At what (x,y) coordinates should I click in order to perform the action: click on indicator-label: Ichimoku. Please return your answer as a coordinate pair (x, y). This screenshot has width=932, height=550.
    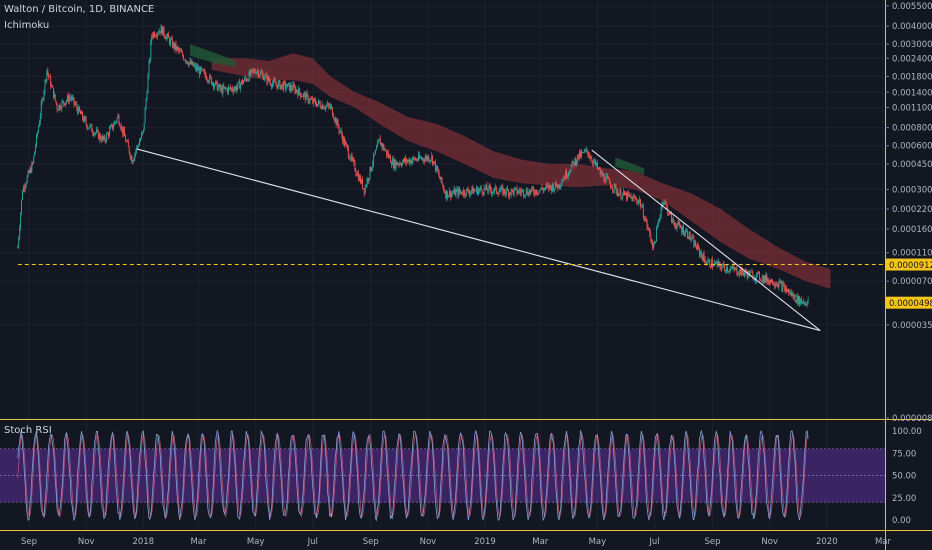
    Looking at the image, I should click on (27, 25).